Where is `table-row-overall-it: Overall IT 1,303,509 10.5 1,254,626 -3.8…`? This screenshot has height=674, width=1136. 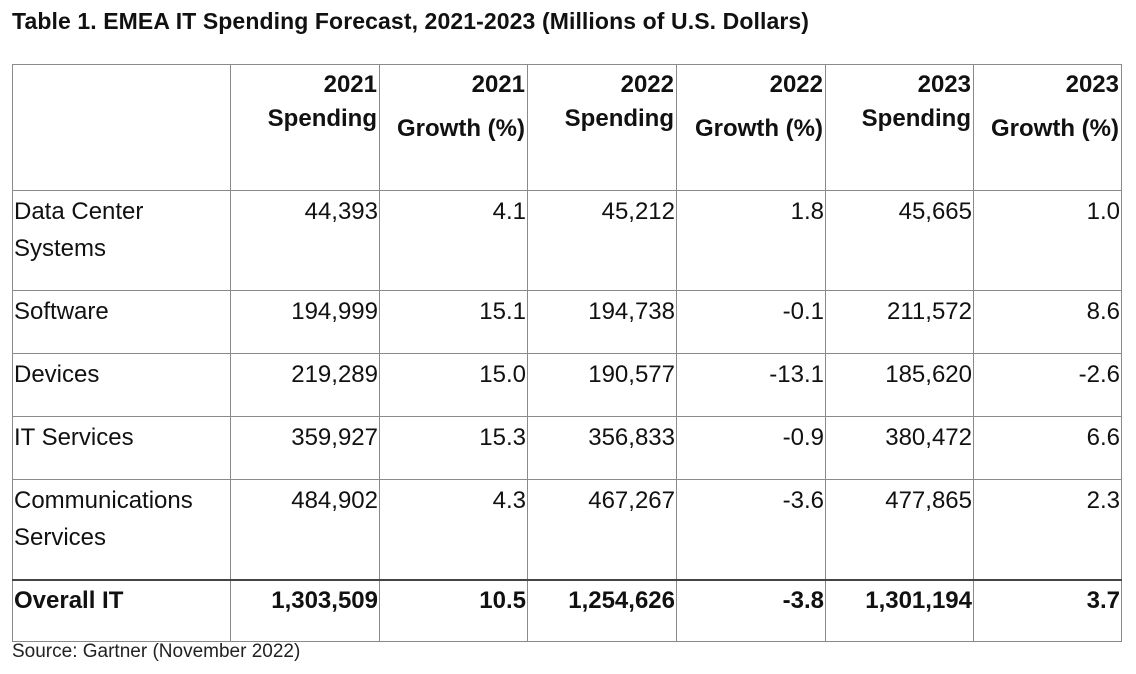
table-row-overall-it: Overall IT 1,303,509 10.5 1,254,626 -3.8… is located at coordinates (567, 610).